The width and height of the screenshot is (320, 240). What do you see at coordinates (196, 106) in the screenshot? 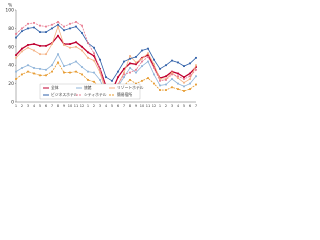
I see `x-tick-label: 7` at bounding box center [196, 106].